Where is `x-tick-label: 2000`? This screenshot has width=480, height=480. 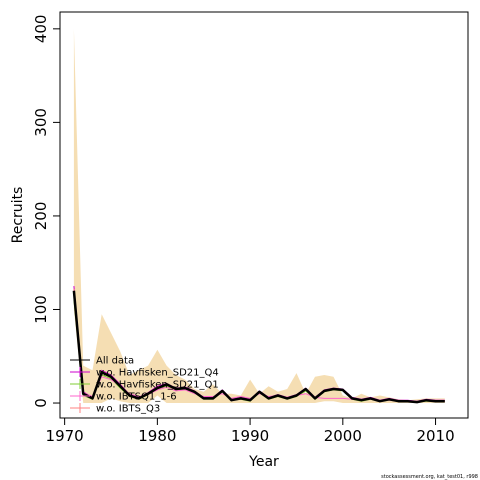 x-tick-label: 2000 is located at coordinates (343, 436).